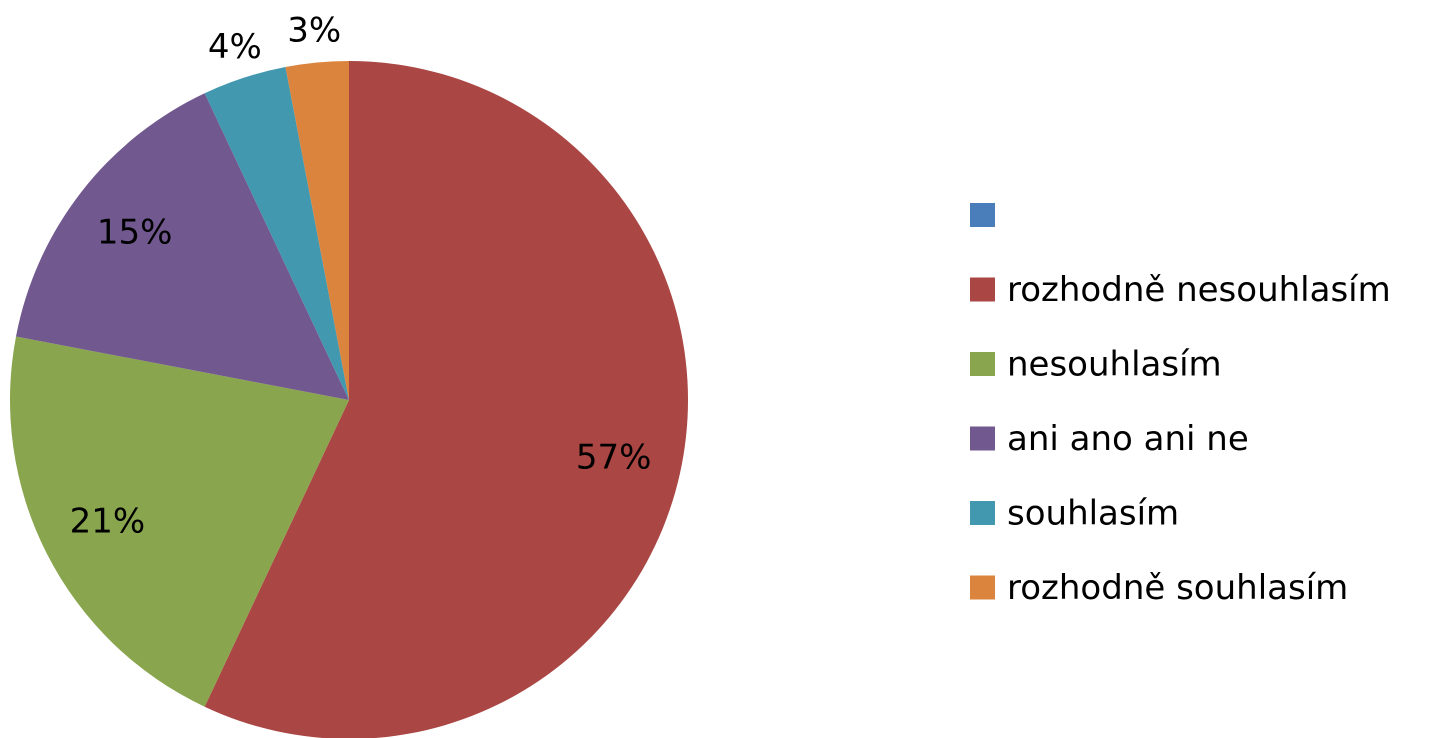 The width and height of the screenshot is (1455, 738). Describe the element at coordinates (235, 47) in the screenshot. I see `data-label: 4%` at that location.